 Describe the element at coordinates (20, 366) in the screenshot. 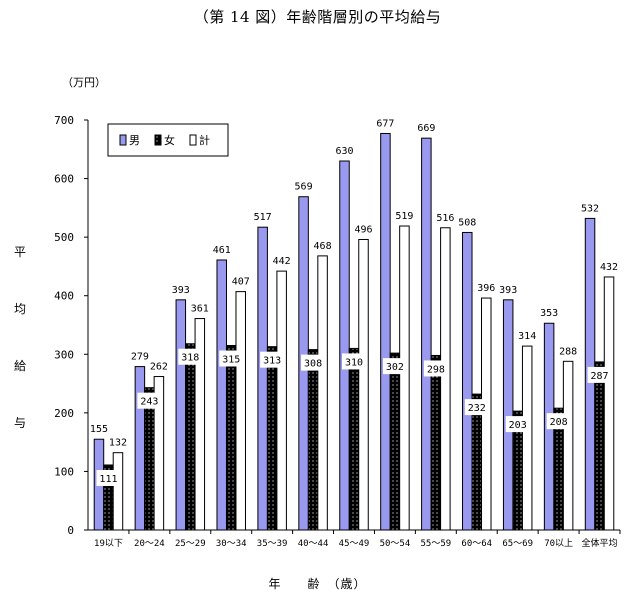

I see `y-axis-label-char-3: 給` at that location.